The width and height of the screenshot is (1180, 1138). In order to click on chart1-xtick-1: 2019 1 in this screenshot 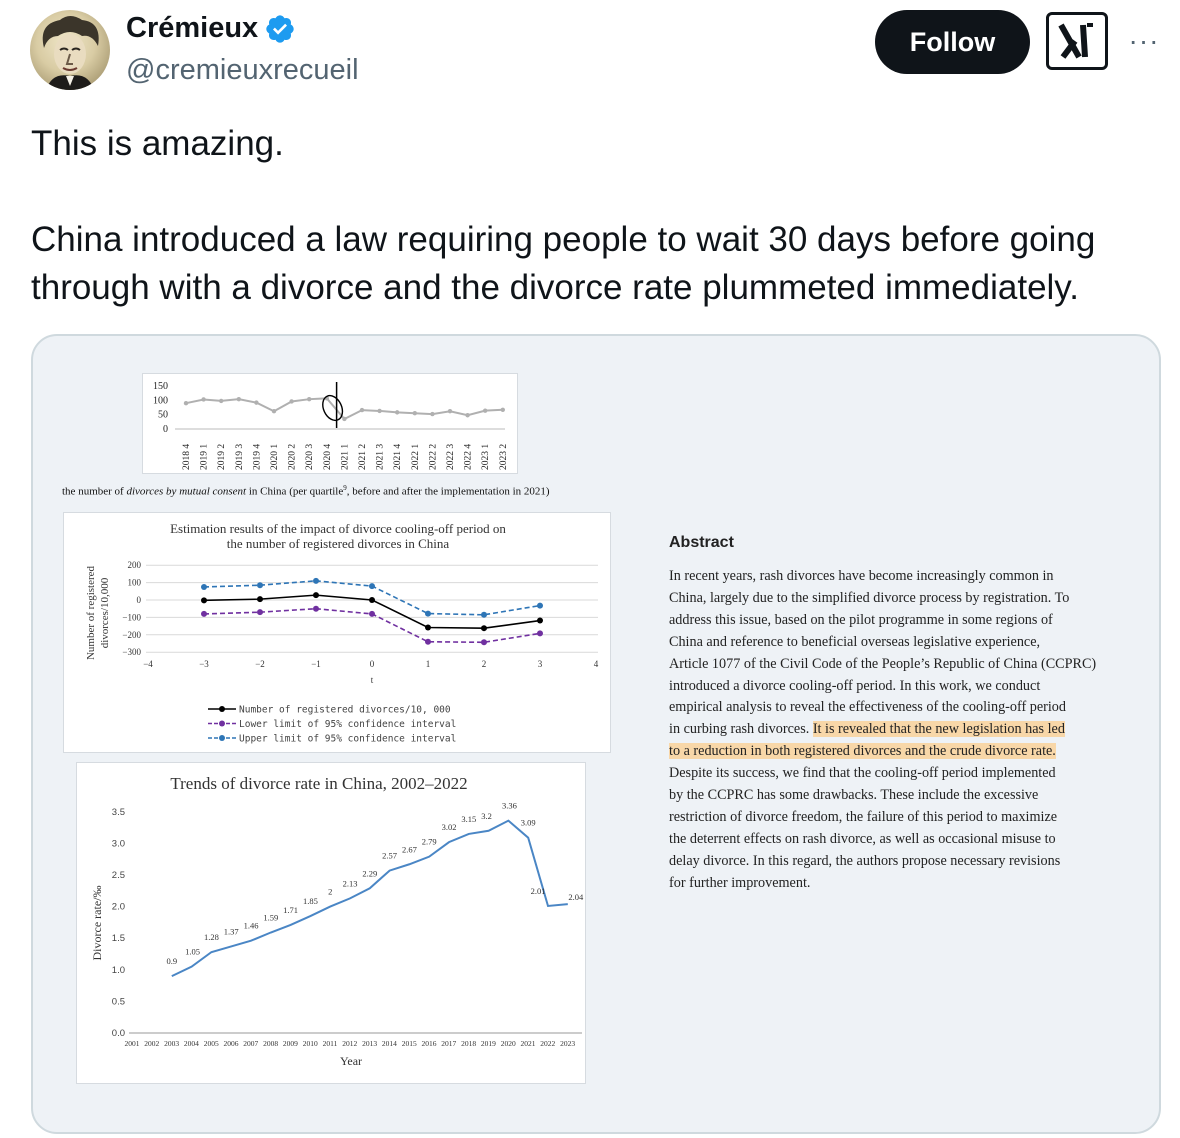, I will do `click(205, 457)`.